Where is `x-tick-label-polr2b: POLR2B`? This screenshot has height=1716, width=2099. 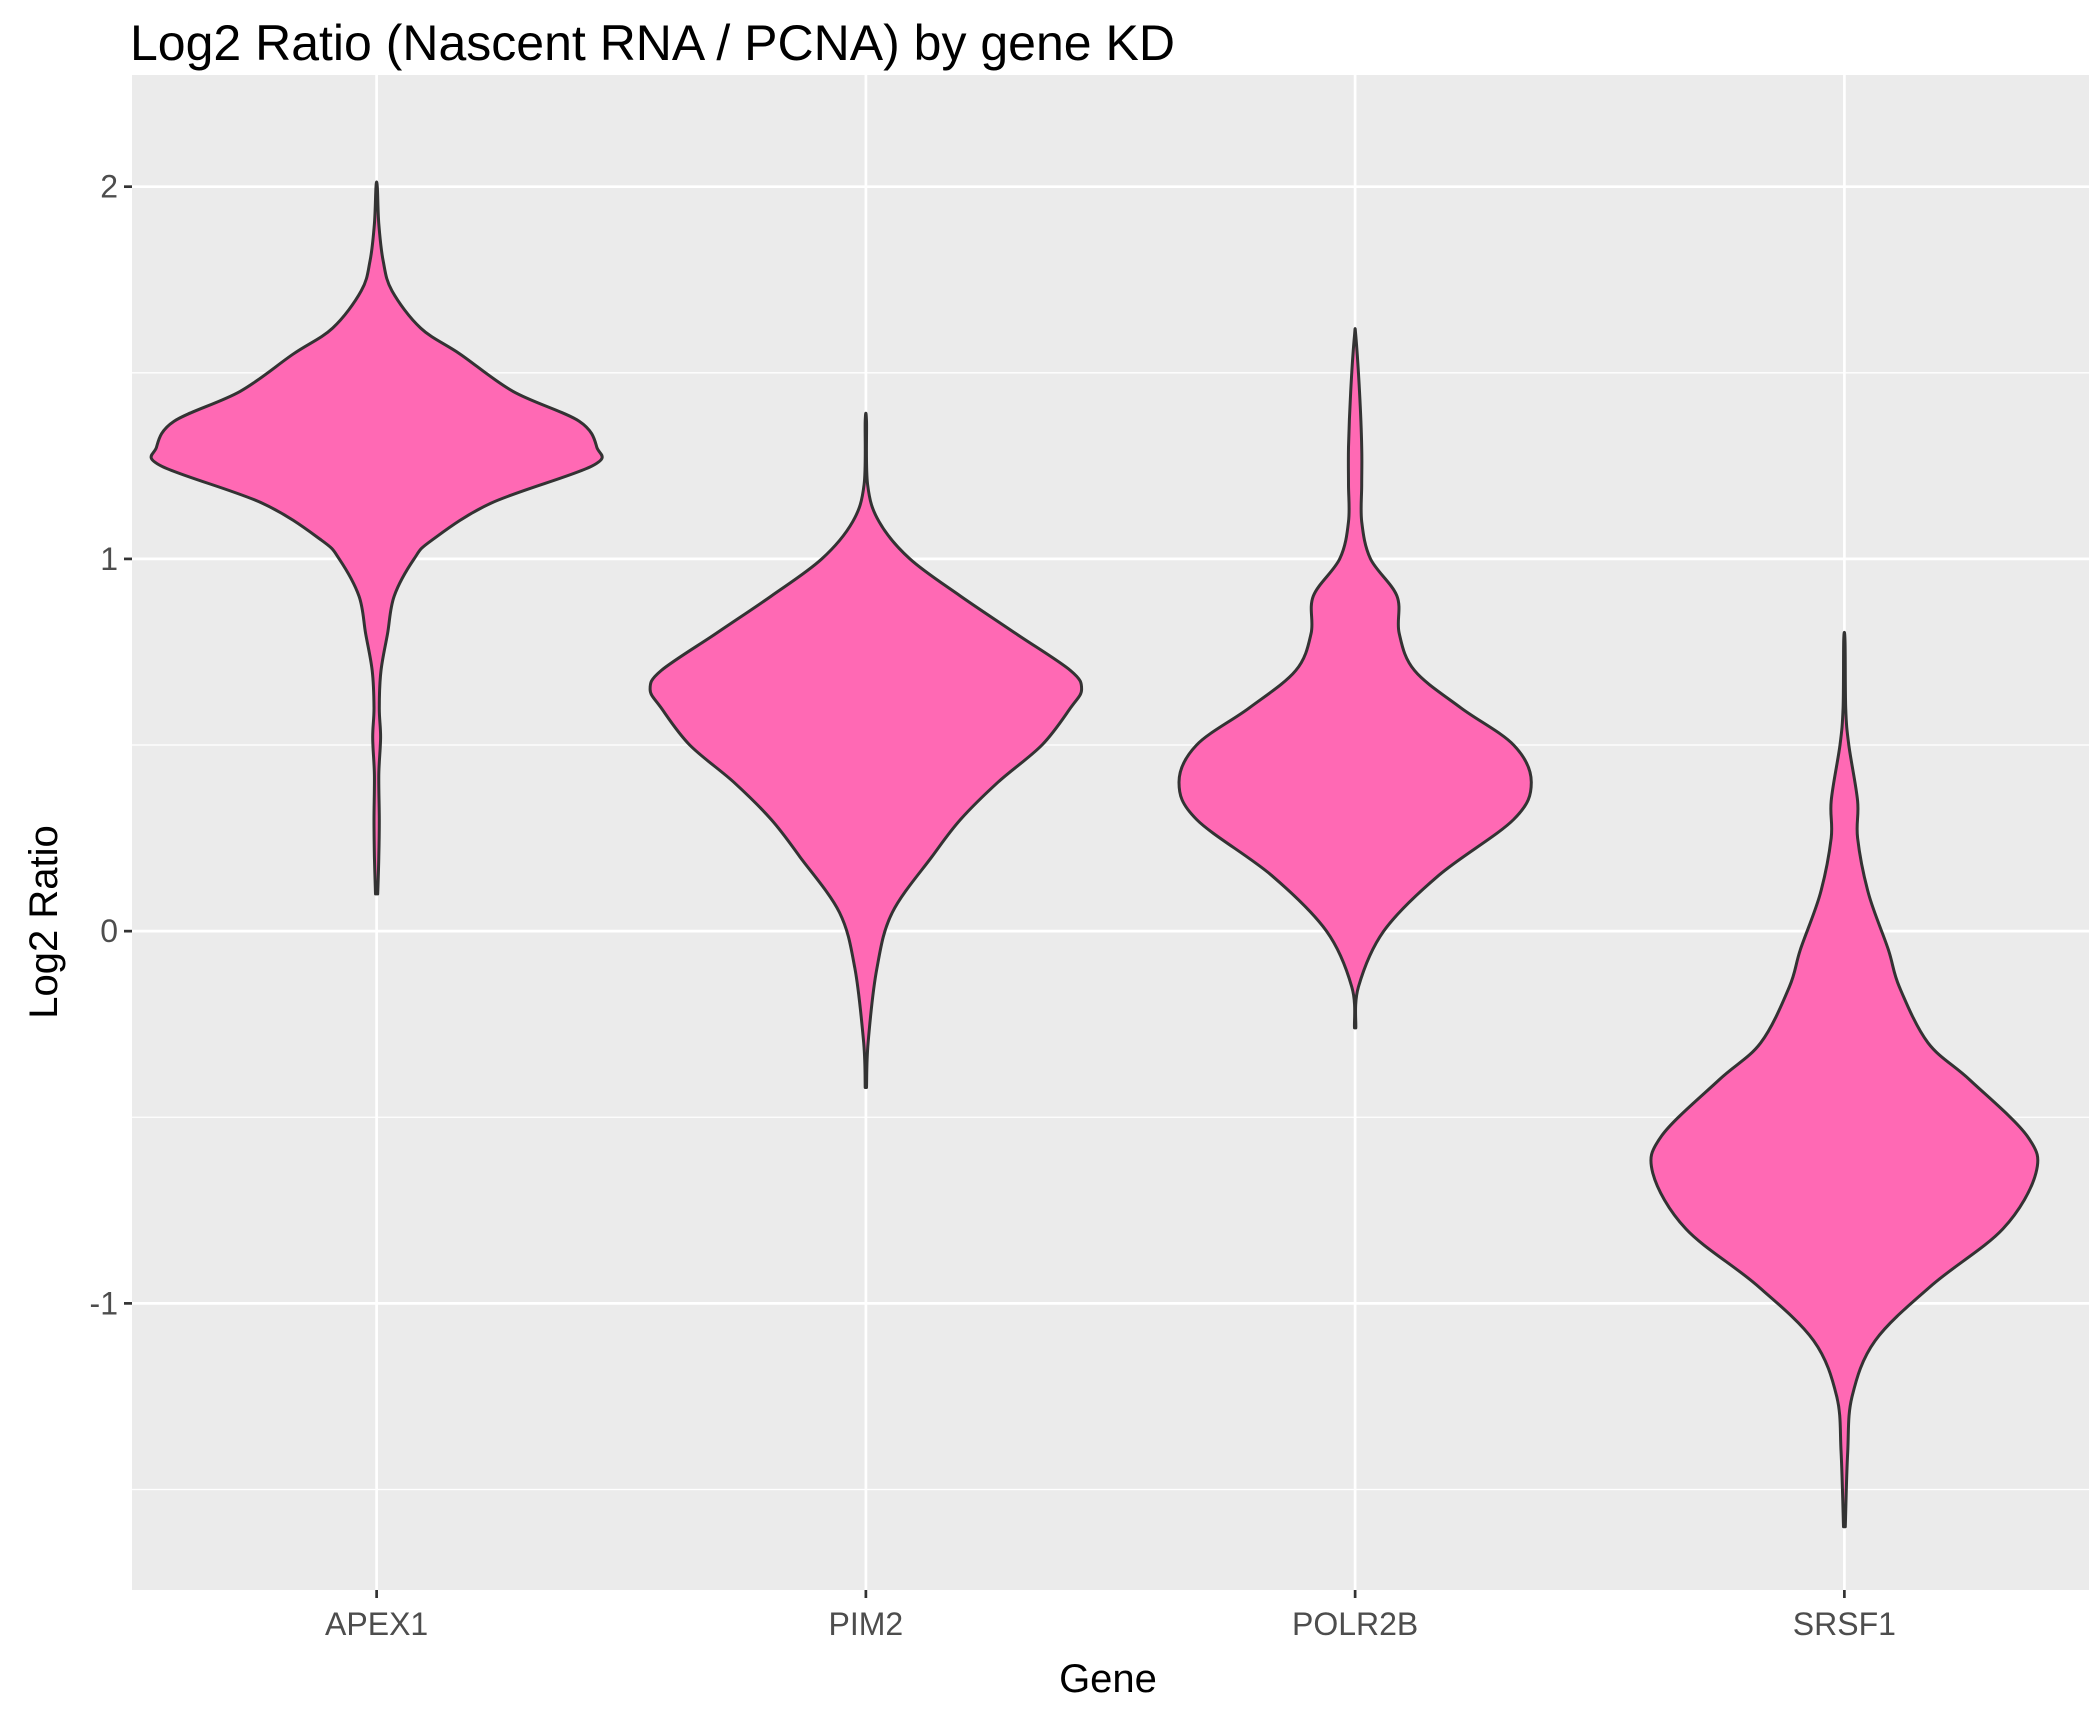 x-tick-label-polr2b: POLR2B is located at coordinates (1355, 1624).